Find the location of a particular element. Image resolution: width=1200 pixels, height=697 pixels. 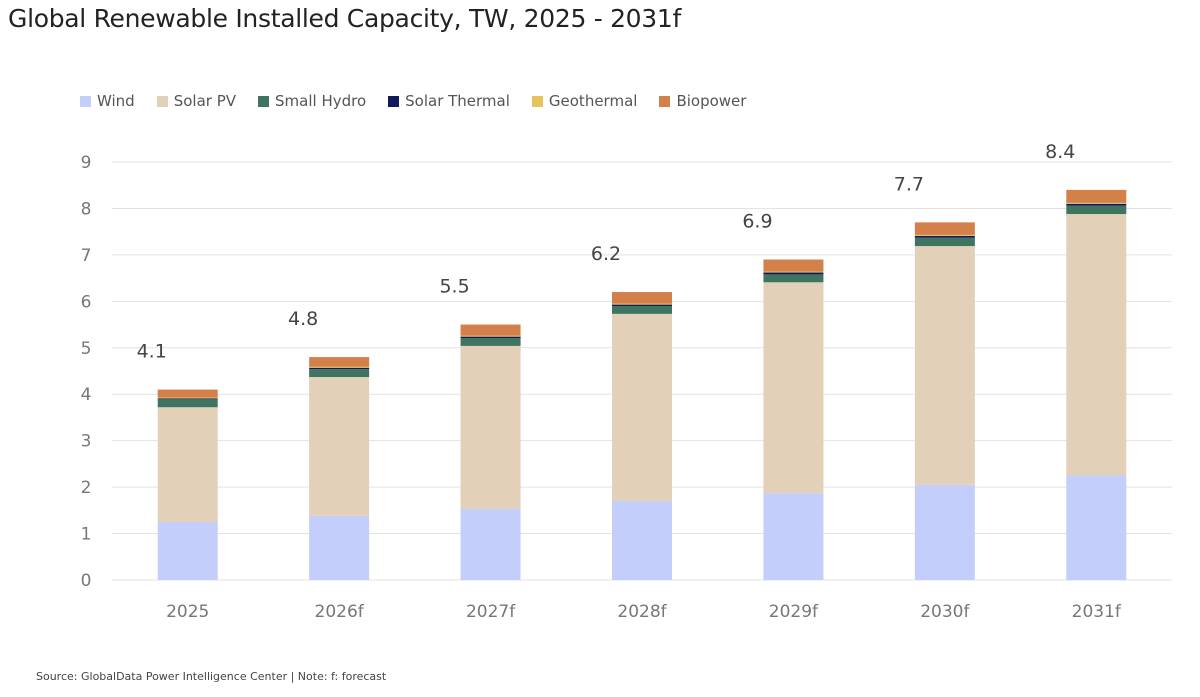

legend-item: Biopower is located at coordinates (702, 101).